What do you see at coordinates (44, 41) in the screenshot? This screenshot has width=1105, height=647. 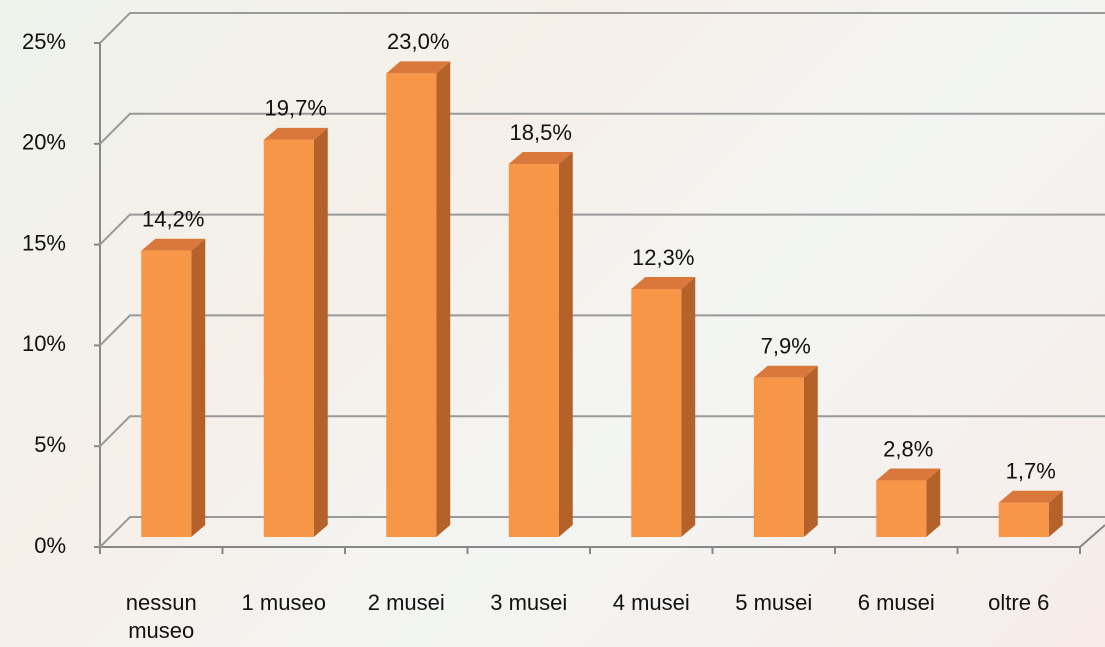 I see `y-tick-label: 25%` at bounding box center [44, 41].